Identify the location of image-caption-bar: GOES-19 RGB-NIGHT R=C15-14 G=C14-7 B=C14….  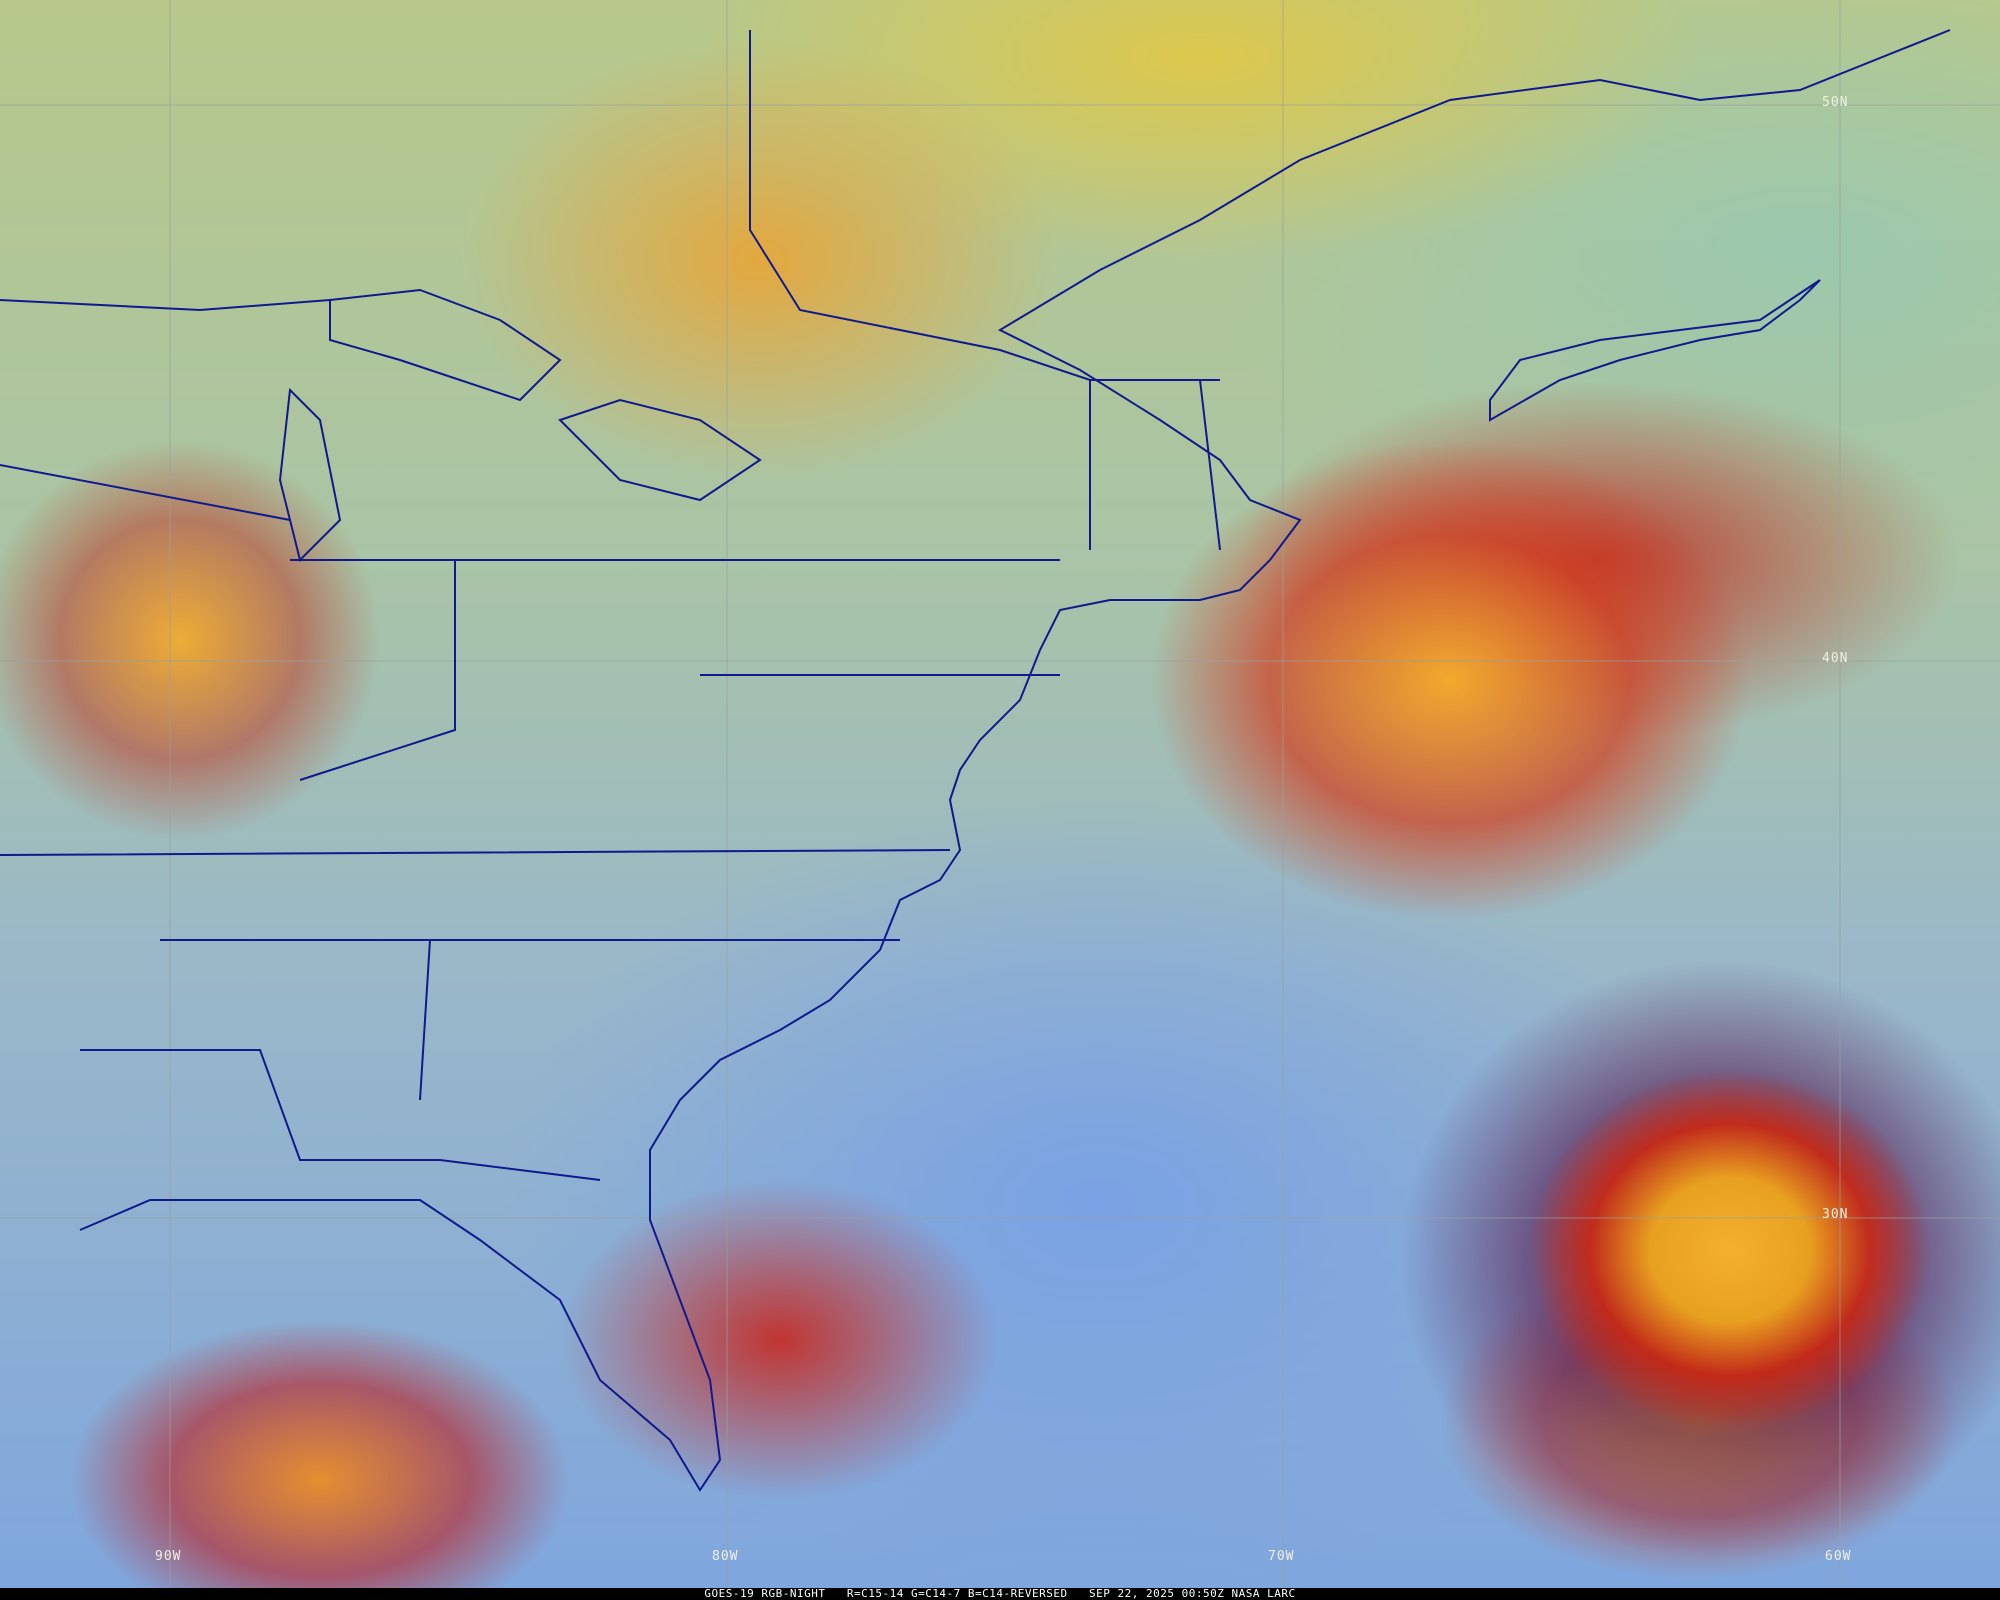
(1000, 1594).